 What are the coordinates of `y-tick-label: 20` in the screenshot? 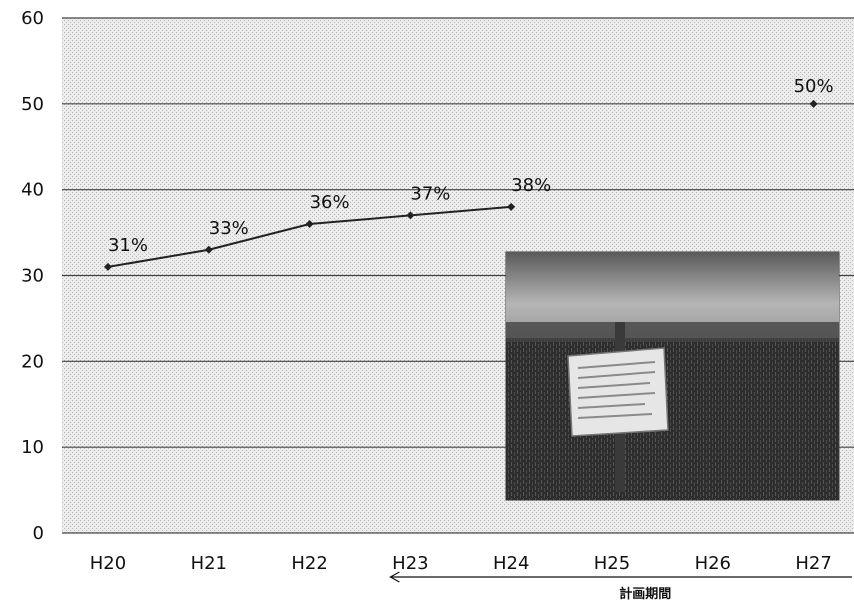 It's located at (32, 361).